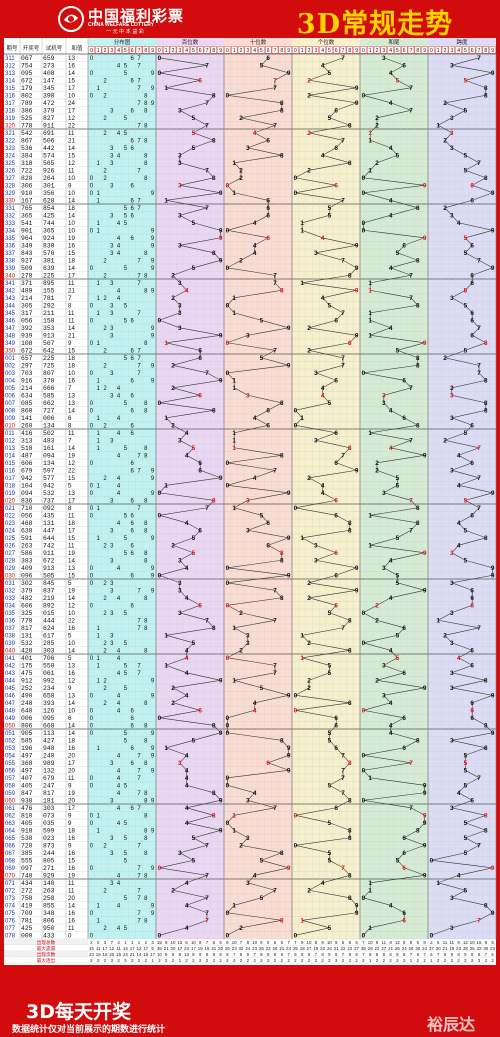 This screenshot has width=500, height=1037. I want to click on tens-value-marker: 6, so click(268, 763).